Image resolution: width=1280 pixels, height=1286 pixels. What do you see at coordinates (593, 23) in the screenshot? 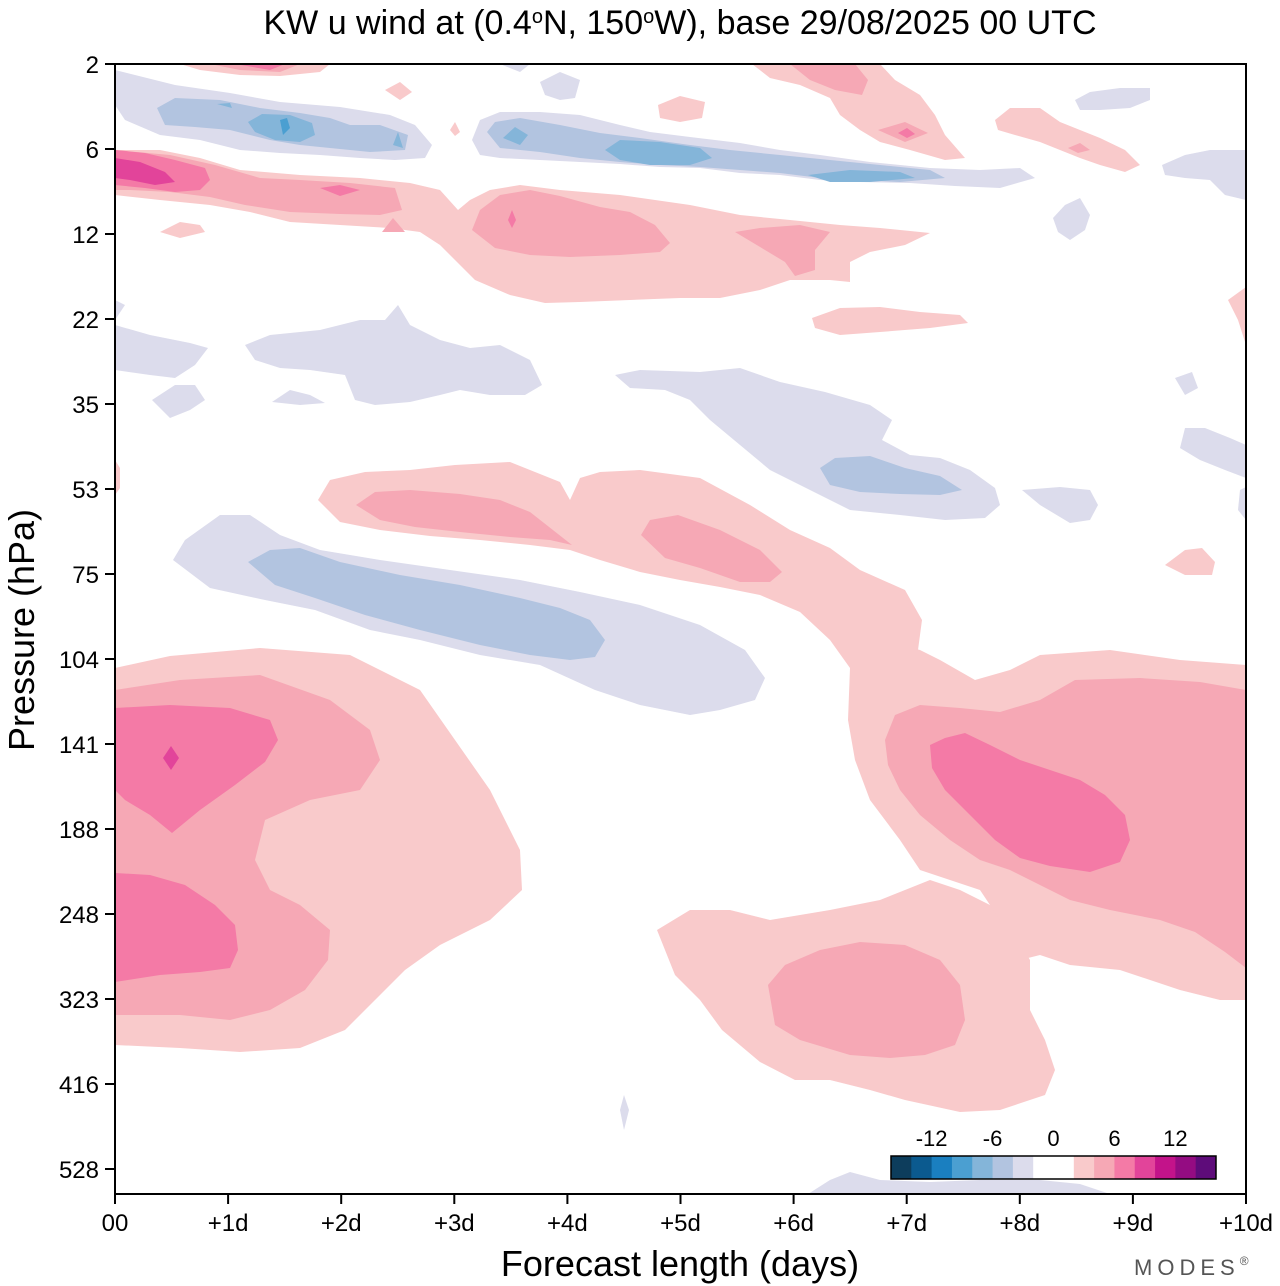
I see `chart-title-mid: N, 150` at bounding box center [593, 23].